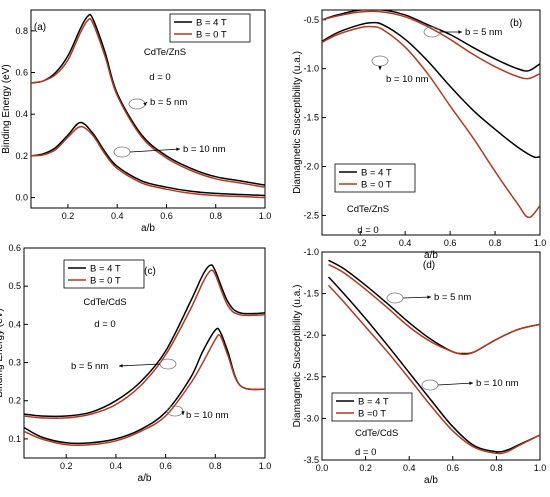 The image size is (550, 497). Describe the element at coordinates (14, 439) in the screenshot. I see `y-tick-label: 0.1` at that location.